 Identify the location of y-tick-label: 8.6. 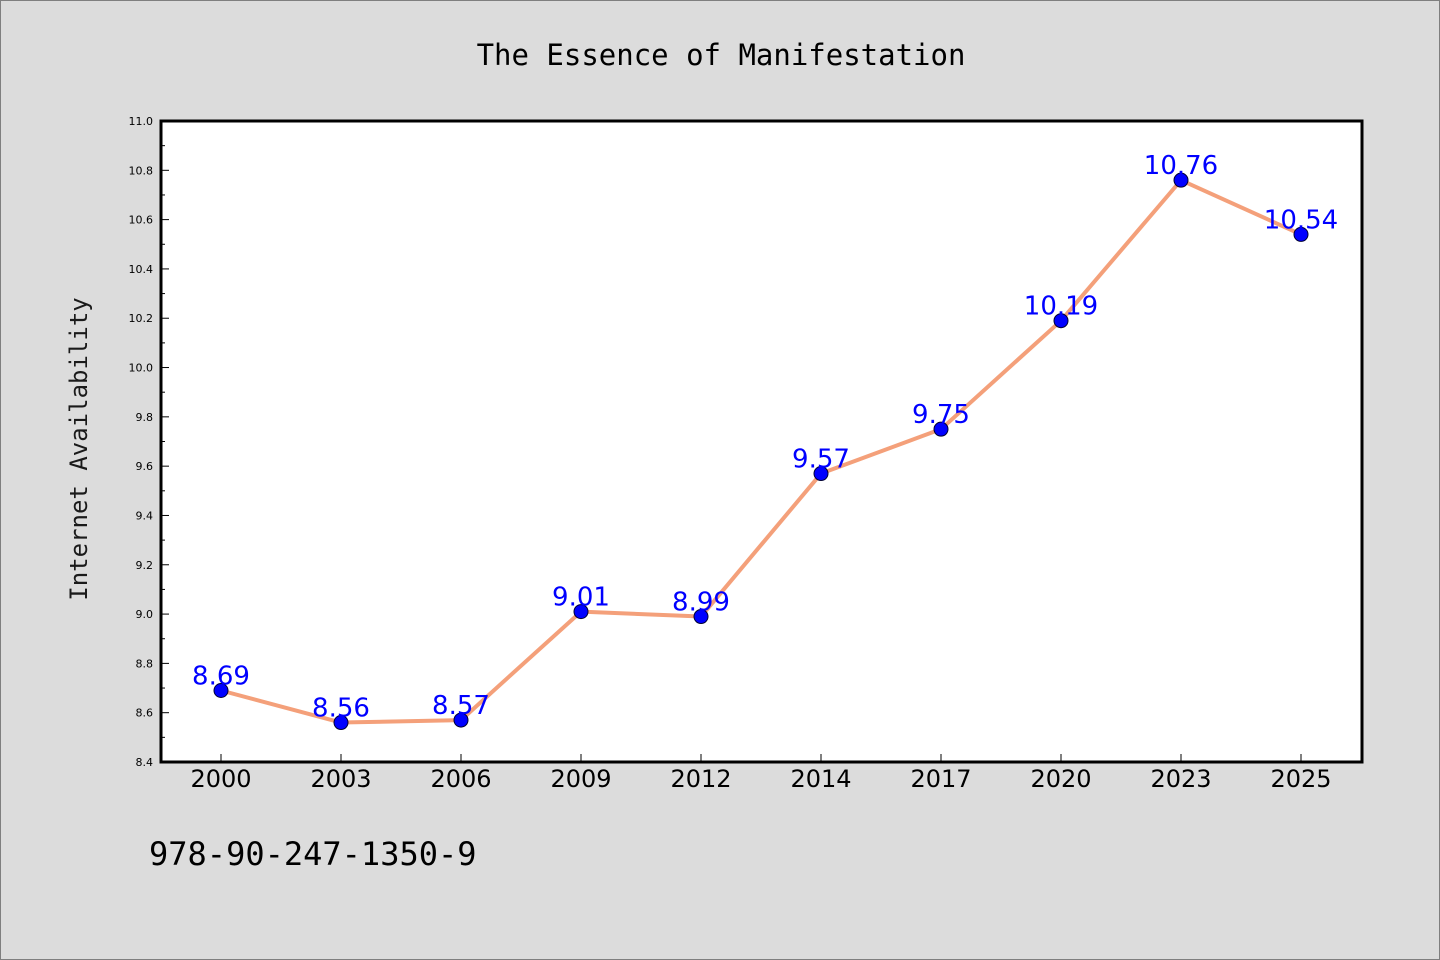
(145, 713).